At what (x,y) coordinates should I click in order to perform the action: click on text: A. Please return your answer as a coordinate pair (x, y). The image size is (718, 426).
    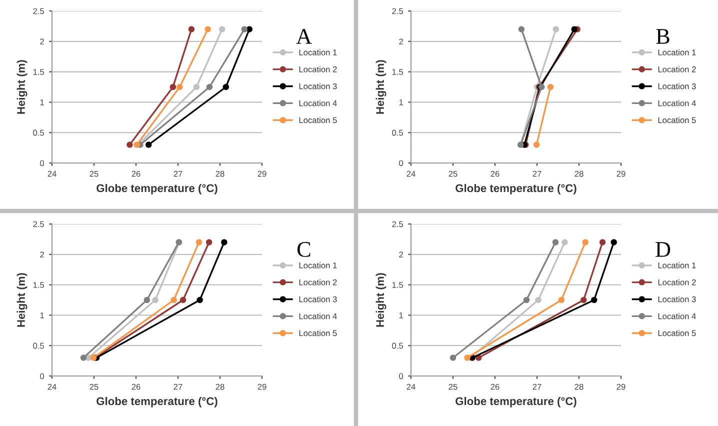
    Looking at the image, I should click on (304, 36).